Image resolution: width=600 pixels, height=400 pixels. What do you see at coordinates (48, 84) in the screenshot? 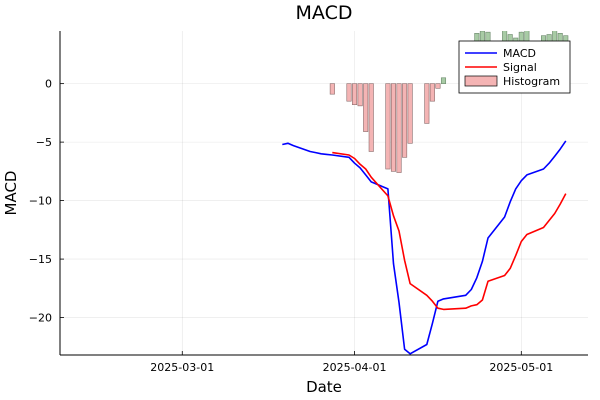
I see `y-tick-label: 0` at bounding box center [48, 84].